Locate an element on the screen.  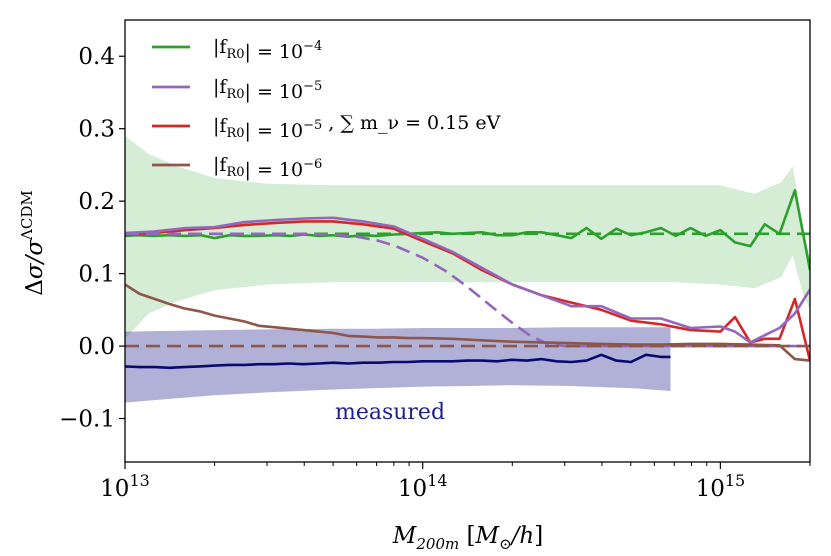
x-axis-label: M200m [M⊙/h] is located at coordinates (467, 538).